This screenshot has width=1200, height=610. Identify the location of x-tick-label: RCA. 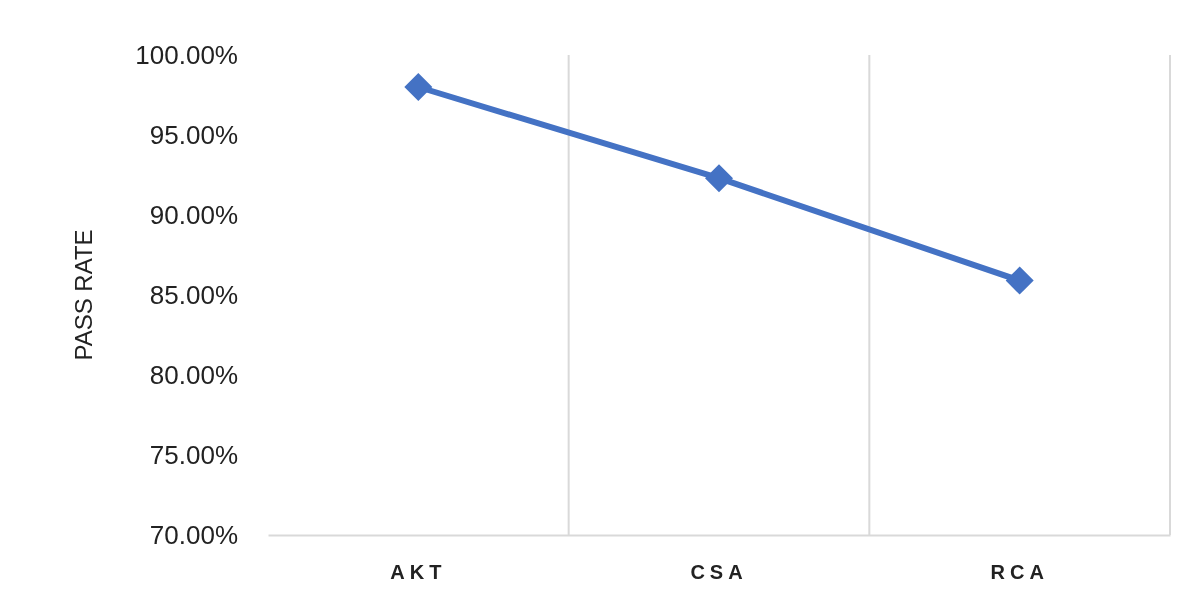
(1019, 572).